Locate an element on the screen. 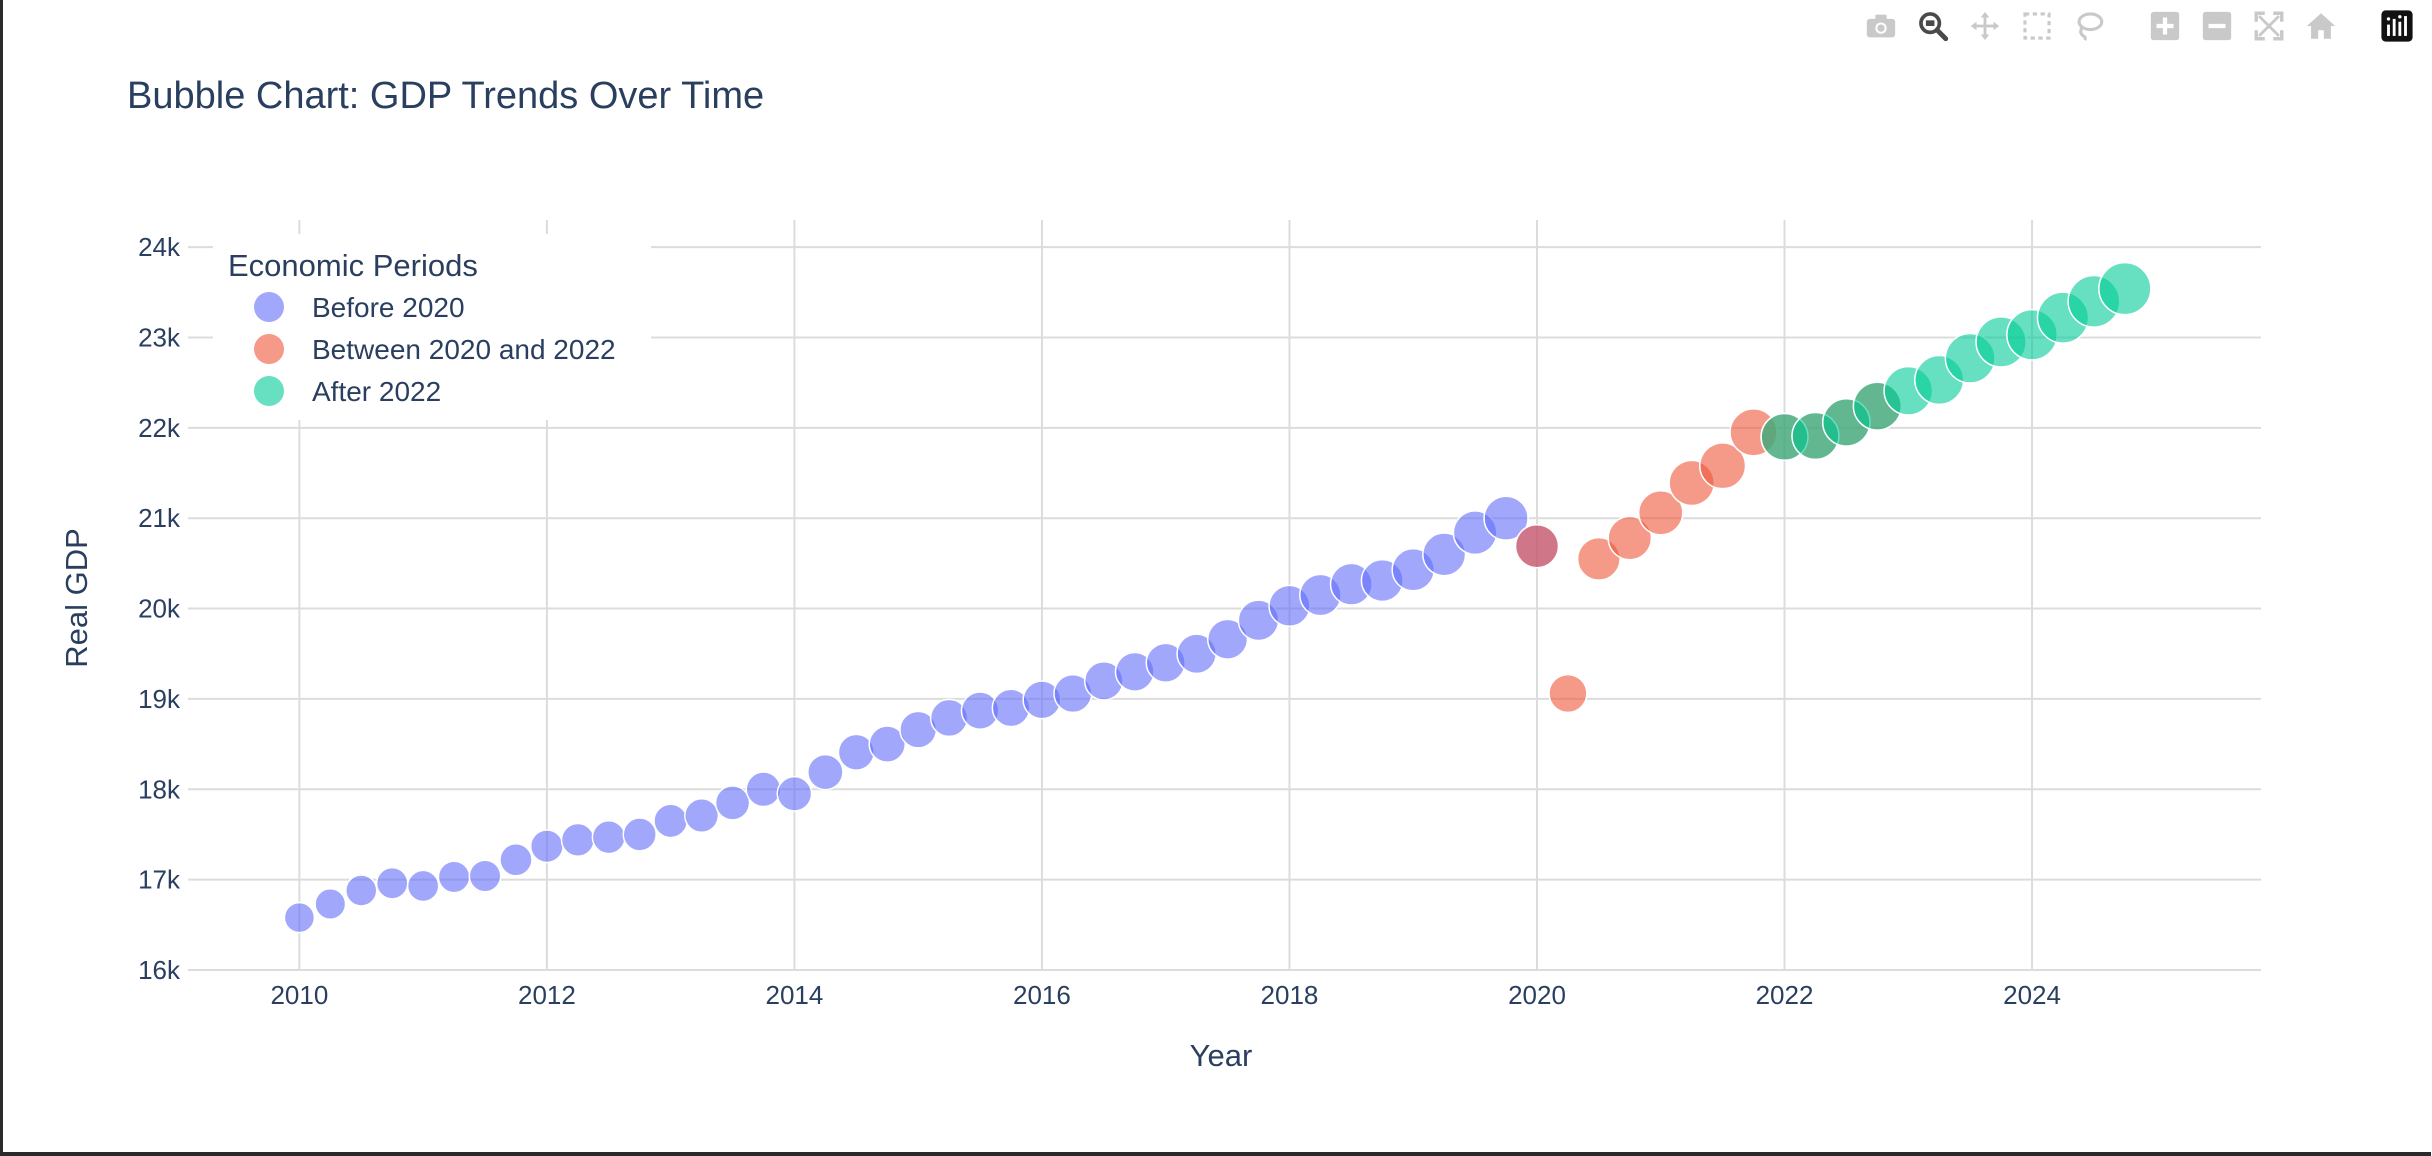 This screenshot has height=1156, width=2432. pan-icon is located at coordinates (1985, 26).